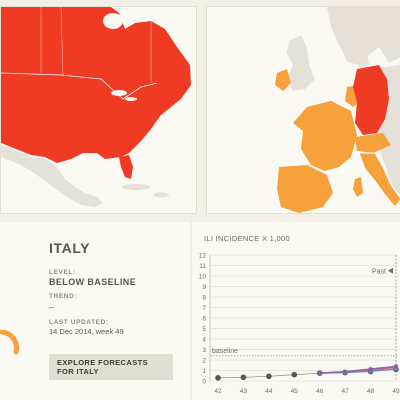  What do you see at coordinates (86, 331) in the screenshot?
I see `last-updated-value: 14 Dec 2014, week 49` at bounding box center [86, 331].